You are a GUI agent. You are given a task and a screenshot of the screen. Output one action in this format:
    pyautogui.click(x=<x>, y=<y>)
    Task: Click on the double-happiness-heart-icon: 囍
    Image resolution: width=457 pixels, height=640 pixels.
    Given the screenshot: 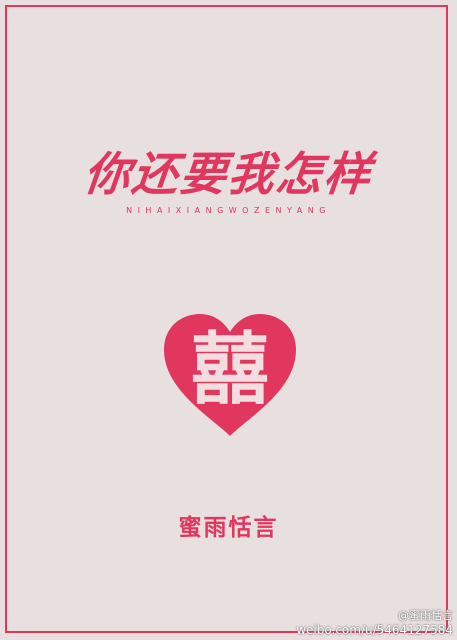 What is the action you would take?
    pyautogui.click(x=230, y=375)
    